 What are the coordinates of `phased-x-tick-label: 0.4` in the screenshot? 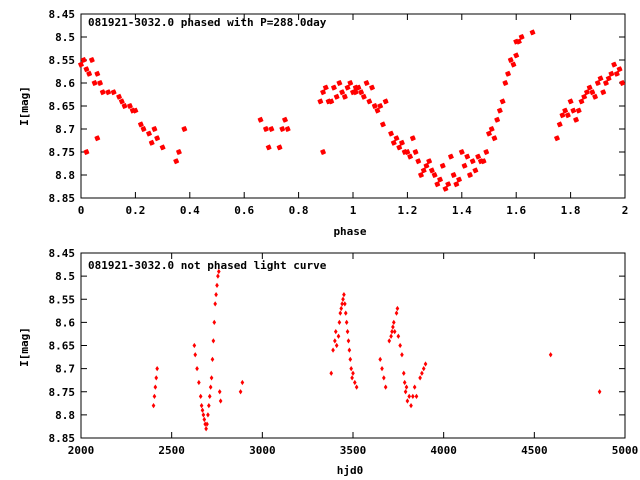 It's located at (190, 210).